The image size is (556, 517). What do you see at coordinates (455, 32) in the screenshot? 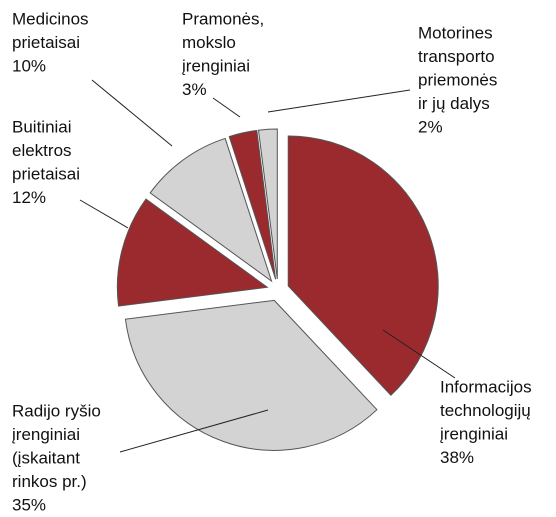
I see `slice-label: Motorines` at bounding box center [455, 32].